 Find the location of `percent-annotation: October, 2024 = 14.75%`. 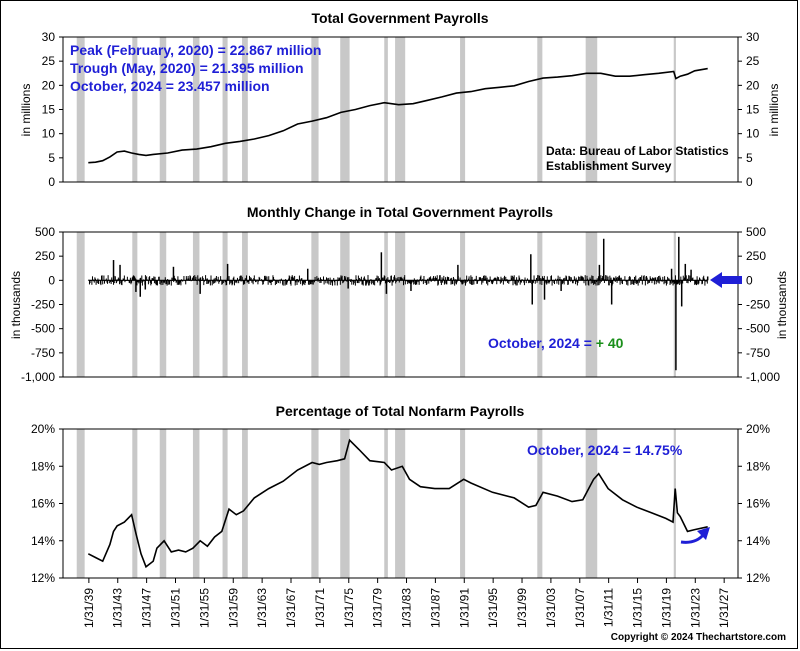

percent-annotation: October, 2024 = 14.75% is located at coordinates (605, 450).